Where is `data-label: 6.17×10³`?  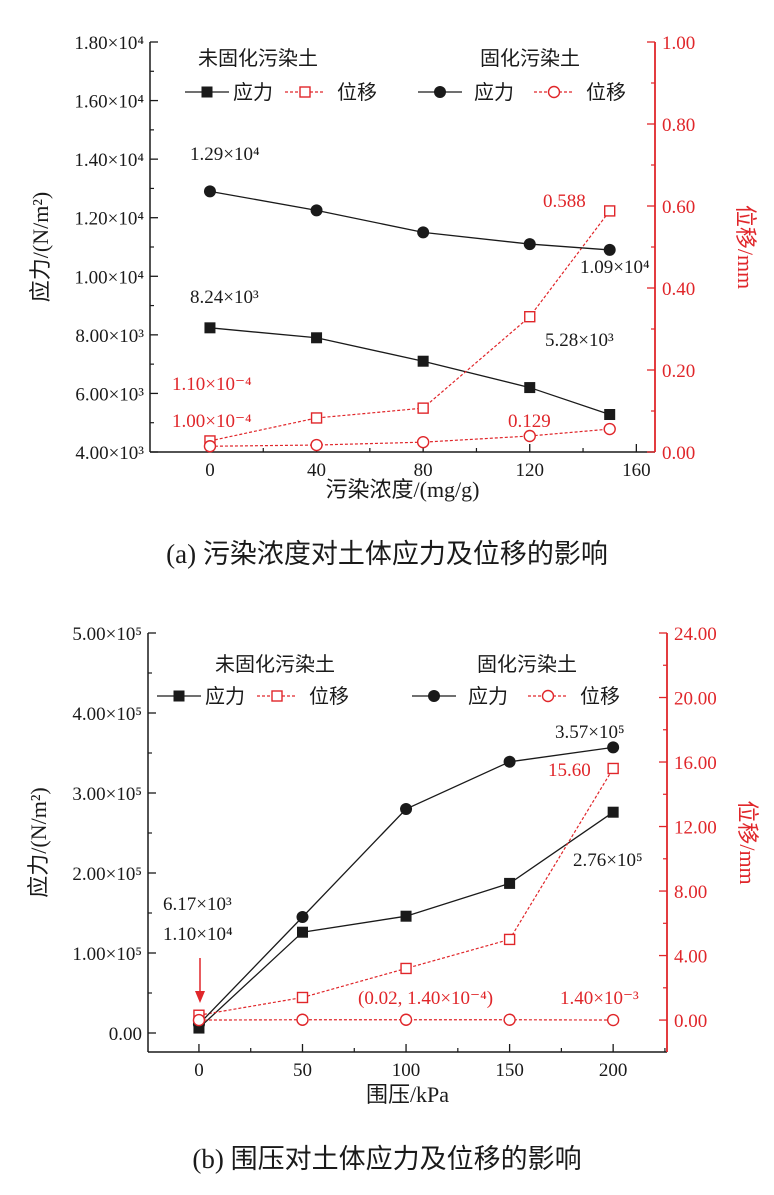 data-label: 6.17×10³ is located at coordinates (197, 904).